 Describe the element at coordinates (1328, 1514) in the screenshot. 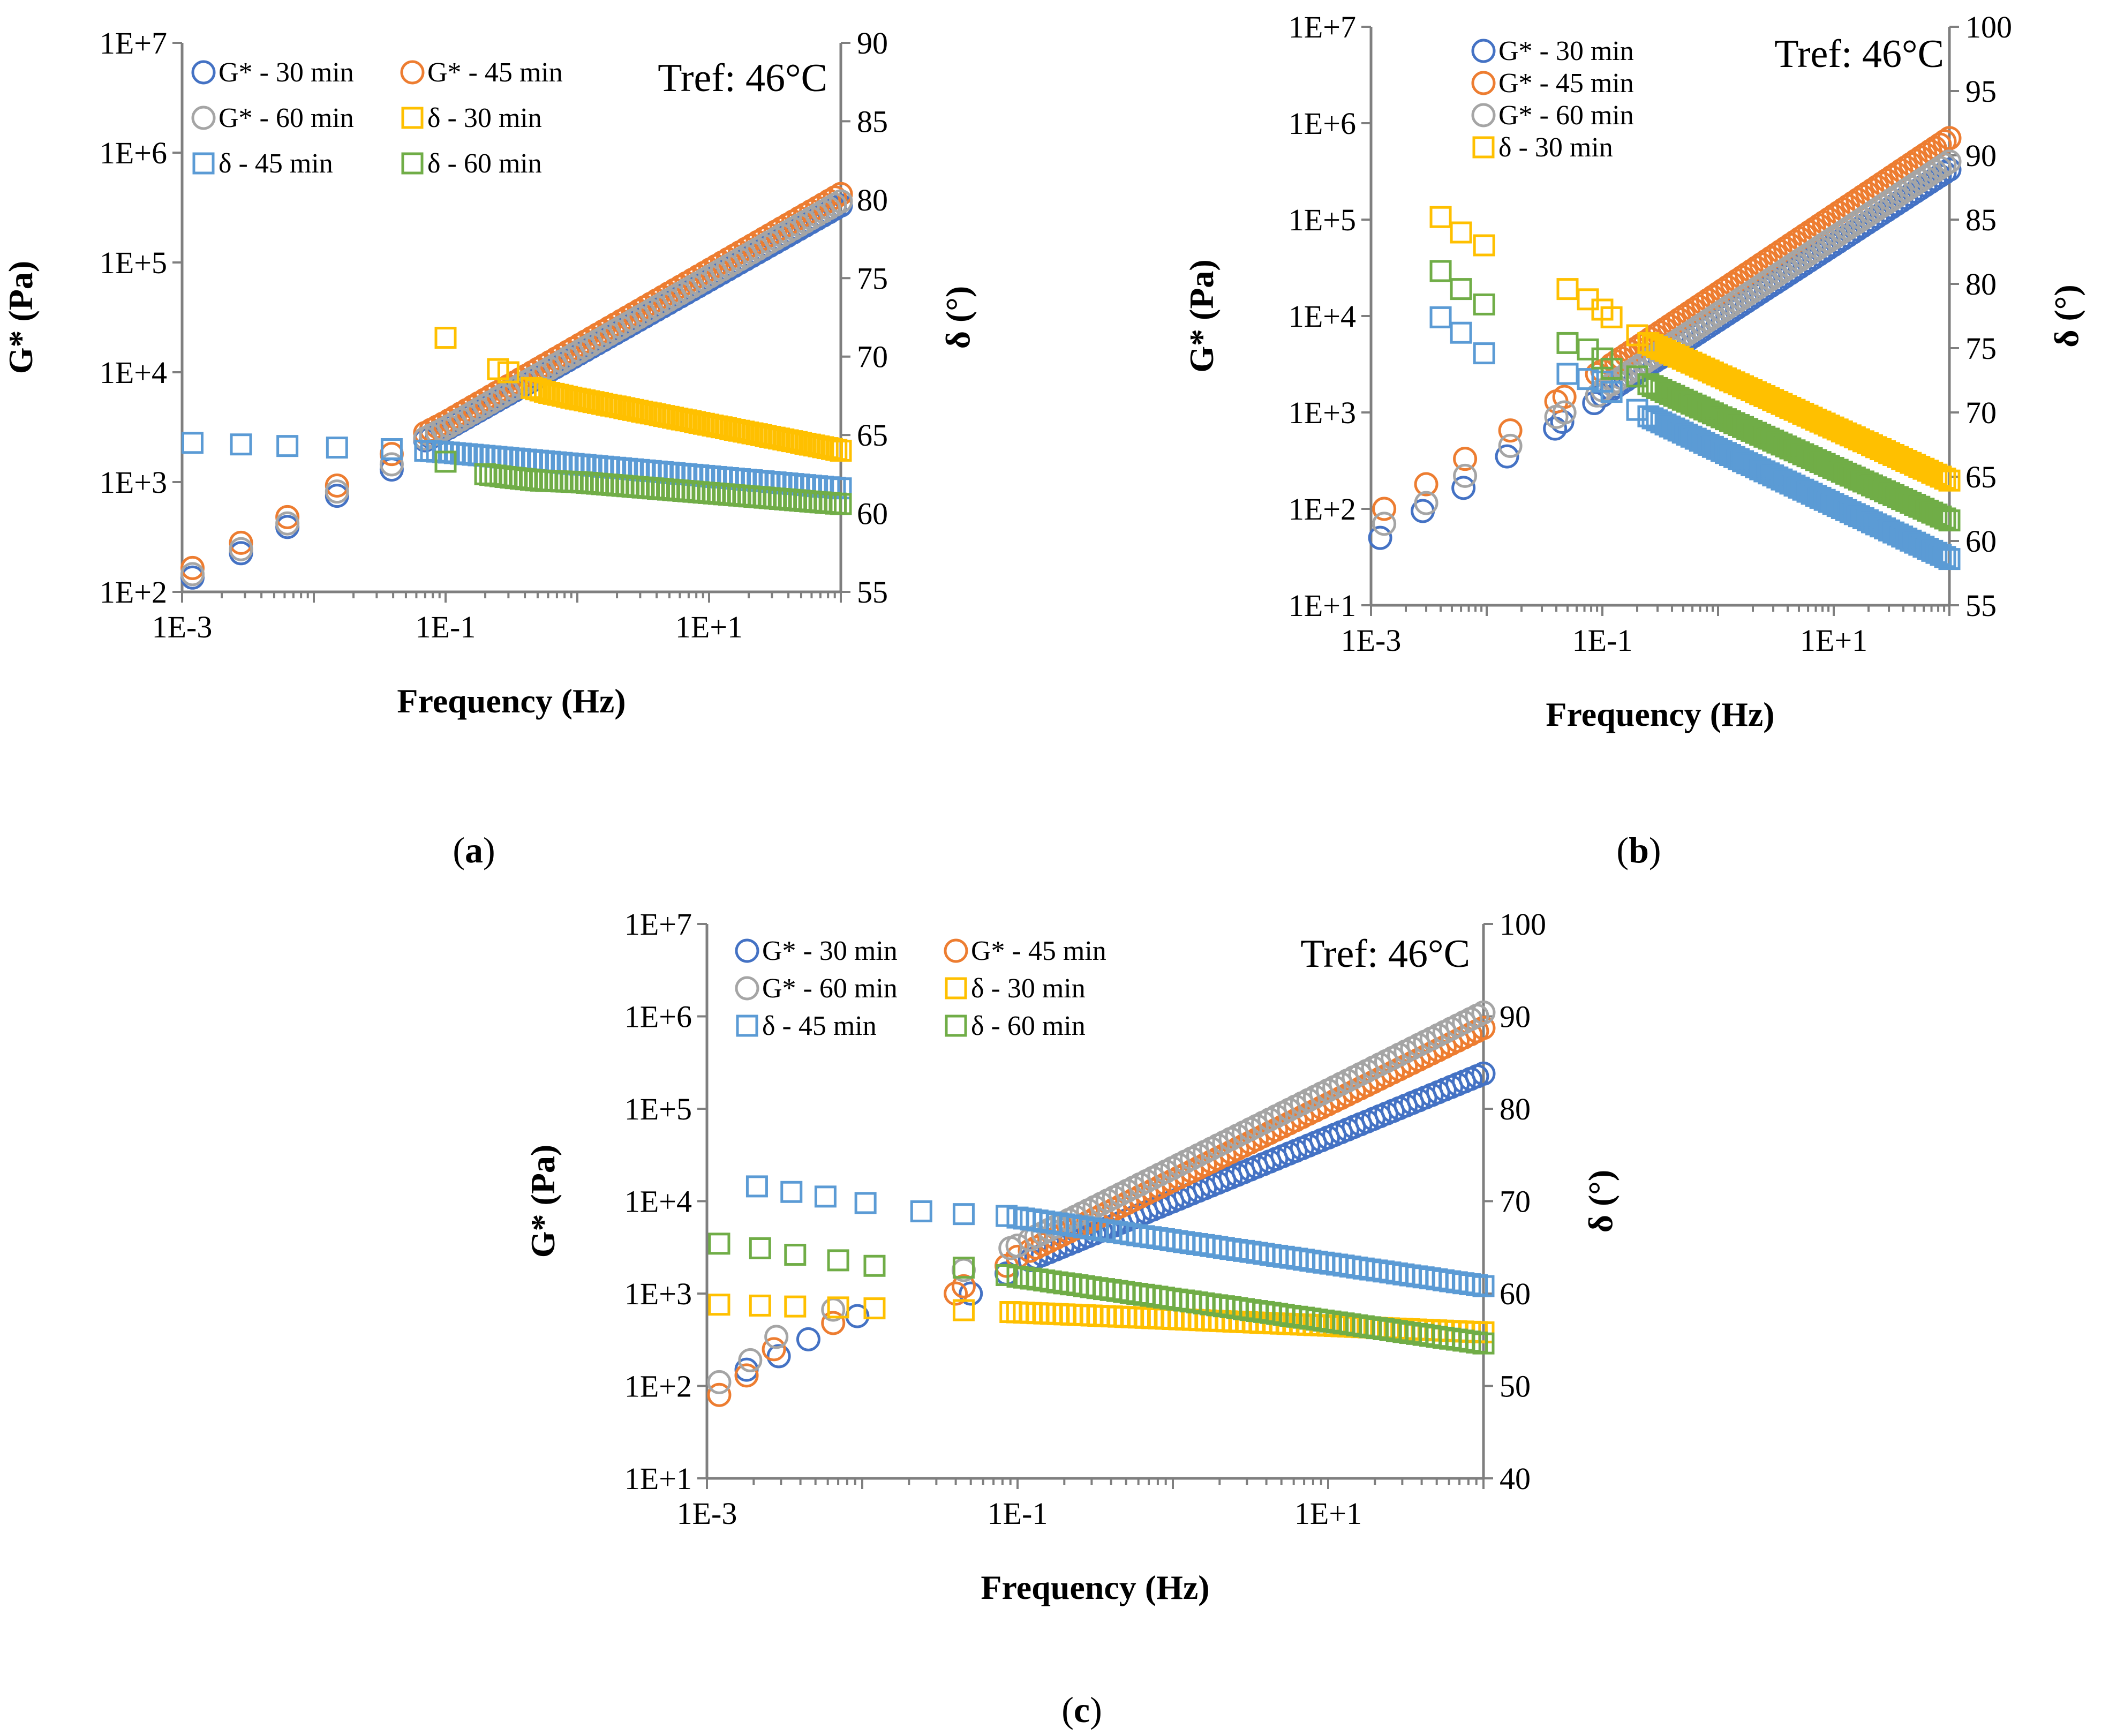

I see `x-tick-label: 1E+1` at that location.